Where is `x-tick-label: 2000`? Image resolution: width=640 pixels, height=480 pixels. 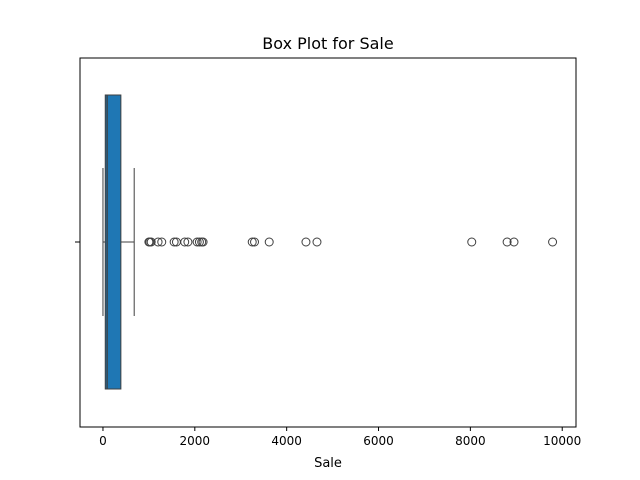 x-tick-label: 2000 is located at coordinates (195, 441).